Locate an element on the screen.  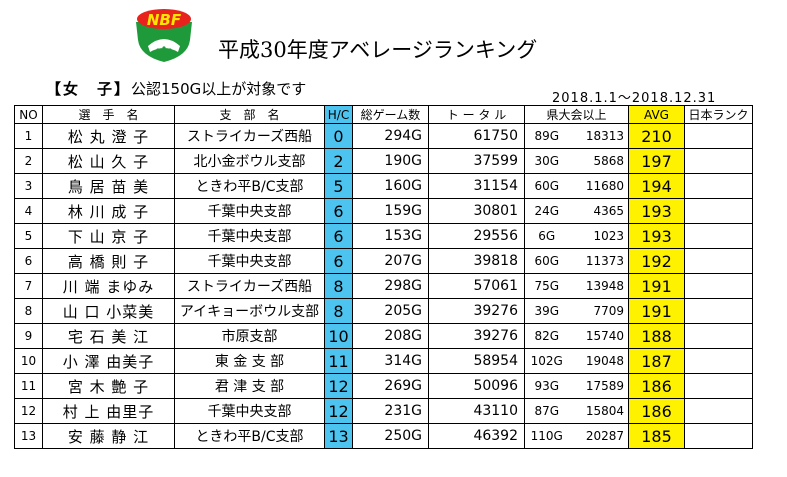
cell-player-name: 安 藤 静 江 is located at coordinates (108, 436).